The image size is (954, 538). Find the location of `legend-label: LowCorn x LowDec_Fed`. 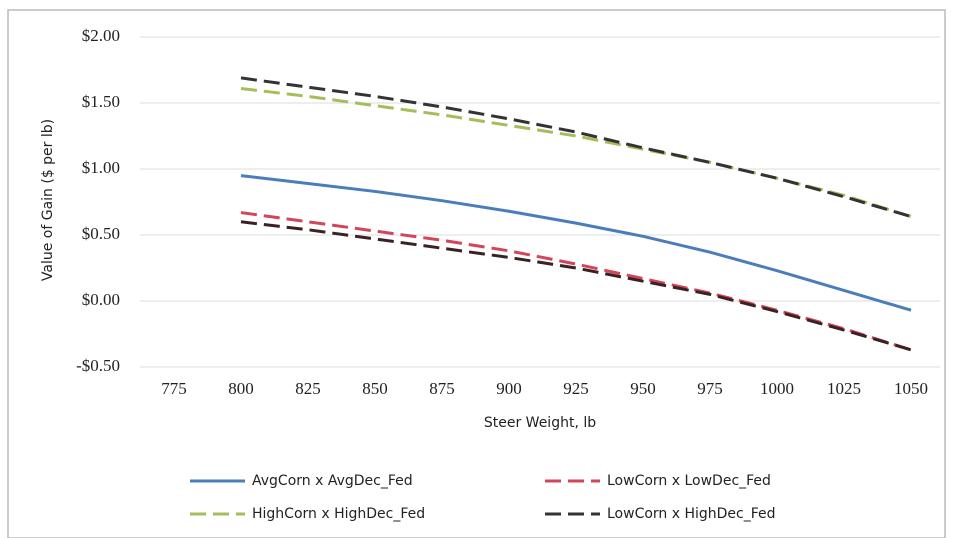

legend-label: LowCorn x LowDec_Fed is located at coordinates (689, 481).